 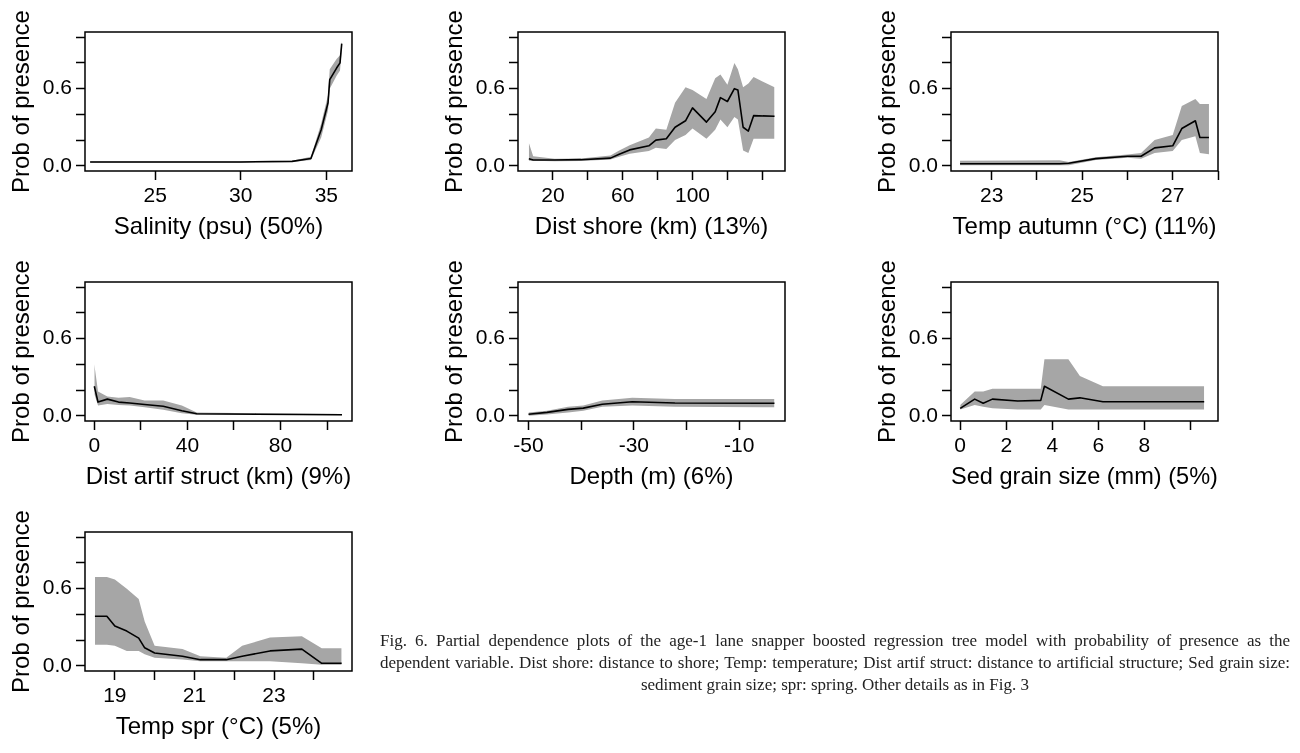 What do you see at coordinates (835, 663) in the screenshot?
I see `caption: Fig. 6. Partial dependence plots of the age-1 lane snapper boosted regression tree model with probability of presence as the dependent variable. Dist shore: distance to shore; Temp: temperature; Dist artif struct: distance to artificial structure; Sed grain size: sediment grain size; spr: spring. Other details as in Fig. 3` at bounding box center [835, 663].